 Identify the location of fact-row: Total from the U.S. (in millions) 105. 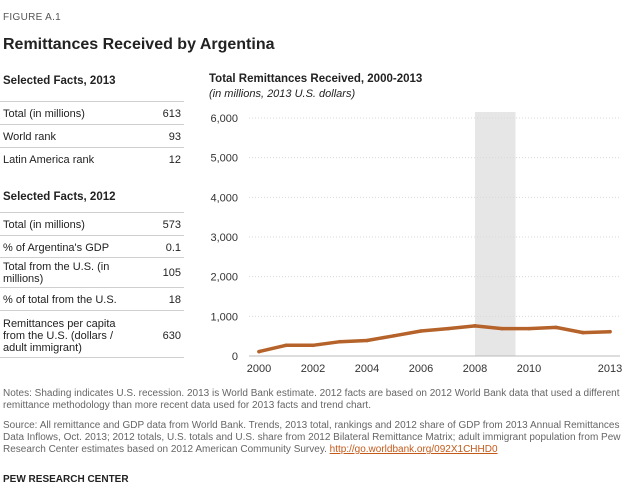
(92, 272).